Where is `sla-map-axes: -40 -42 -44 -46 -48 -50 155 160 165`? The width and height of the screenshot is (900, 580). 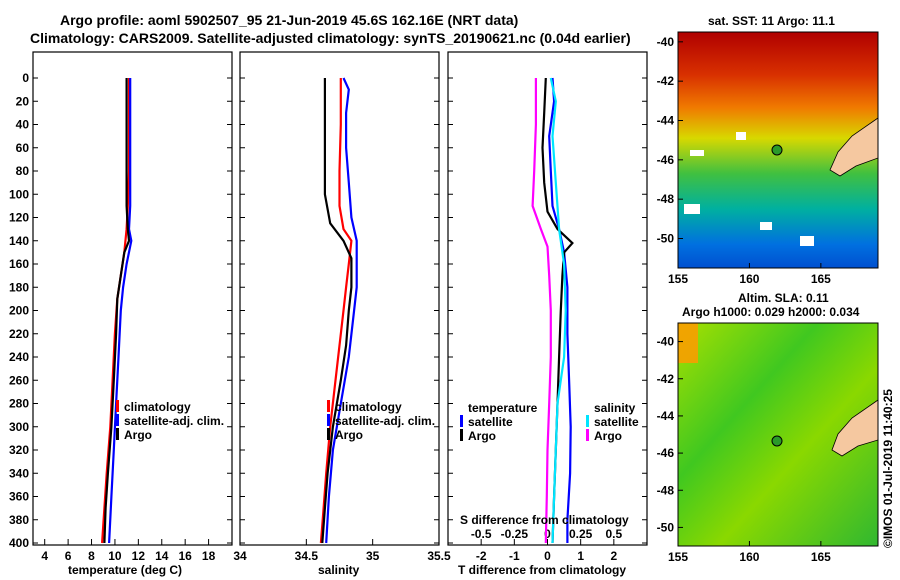
sla-map-axes: -40 -42 -44 -46 -48 -50 155 160 165 is located at coordinates (744, 449).